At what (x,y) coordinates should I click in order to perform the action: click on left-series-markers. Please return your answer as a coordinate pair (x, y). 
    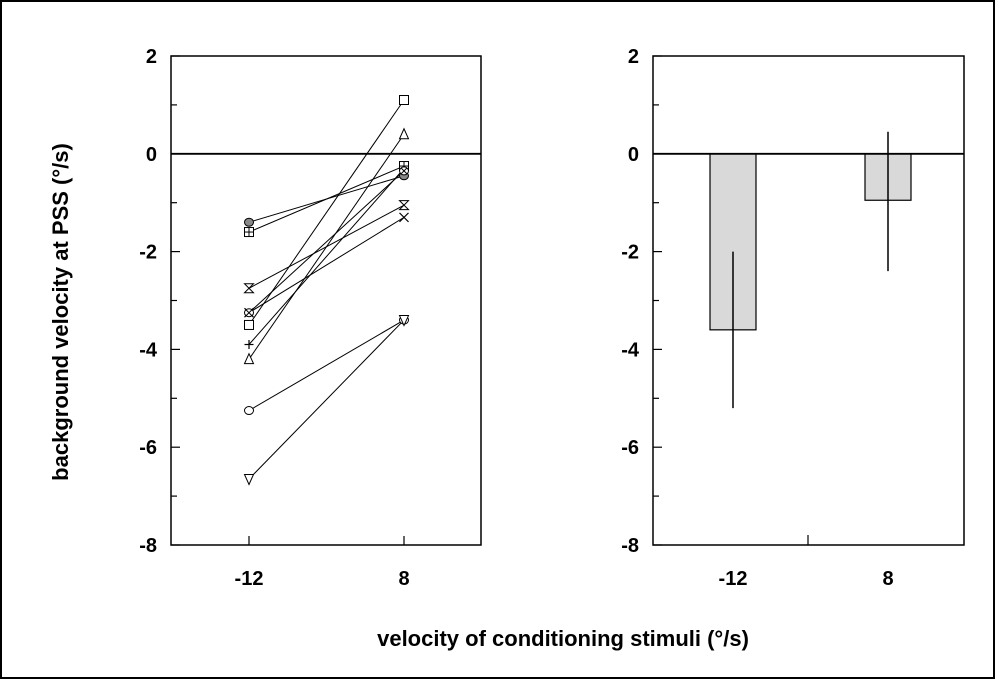
    Looking at the image, I should click on (326, 290).